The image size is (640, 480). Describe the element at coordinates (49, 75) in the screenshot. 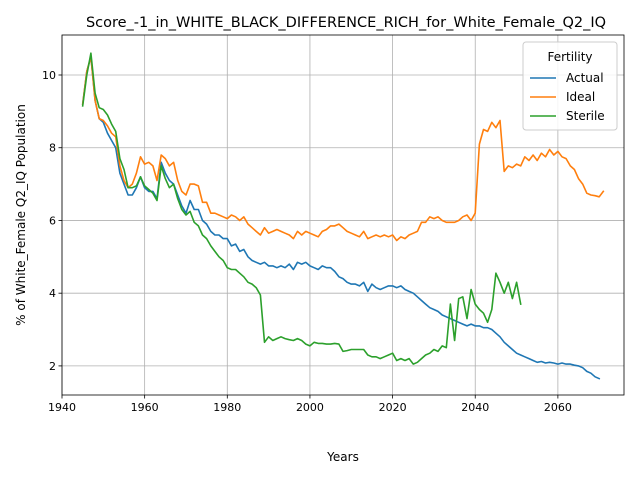

I see `y-tick-label: 10` at that location.